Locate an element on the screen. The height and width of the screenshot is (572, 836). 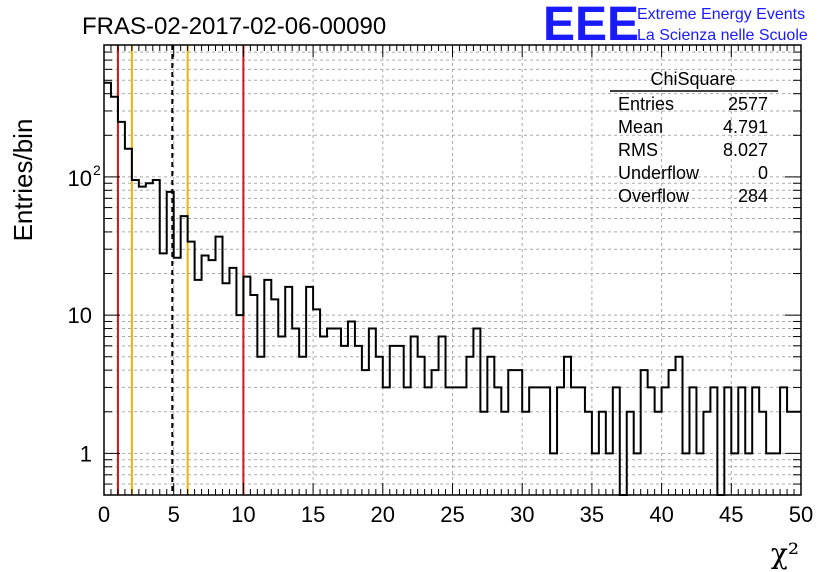
x-tick-label: 35 is located at coordinates (592, 514).